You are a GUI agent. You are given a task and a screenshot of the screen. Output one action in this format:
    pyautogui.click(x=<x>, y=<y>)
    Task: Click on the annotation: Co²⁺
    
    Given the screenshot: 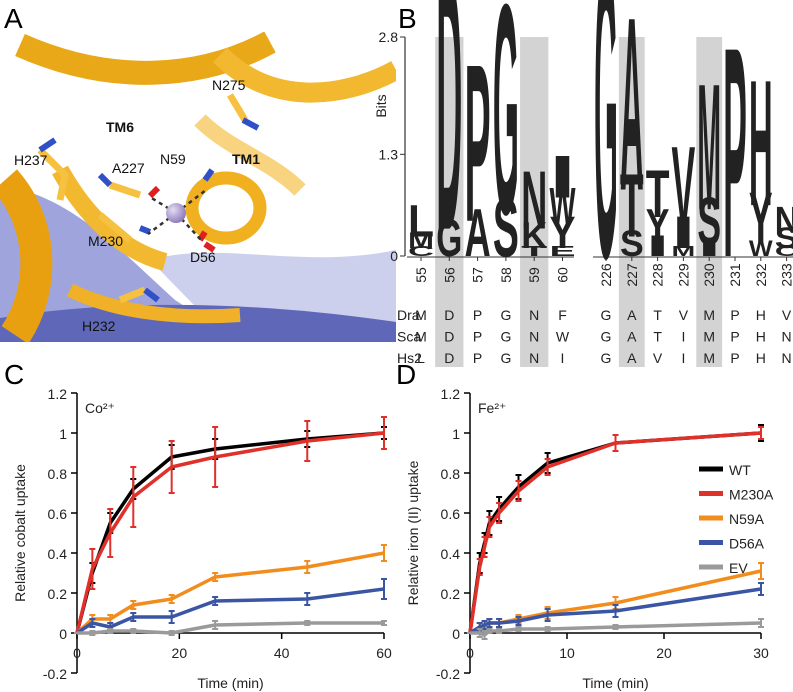 What is the action you would take?
    pyautogui.click(x=100, y=408)
    